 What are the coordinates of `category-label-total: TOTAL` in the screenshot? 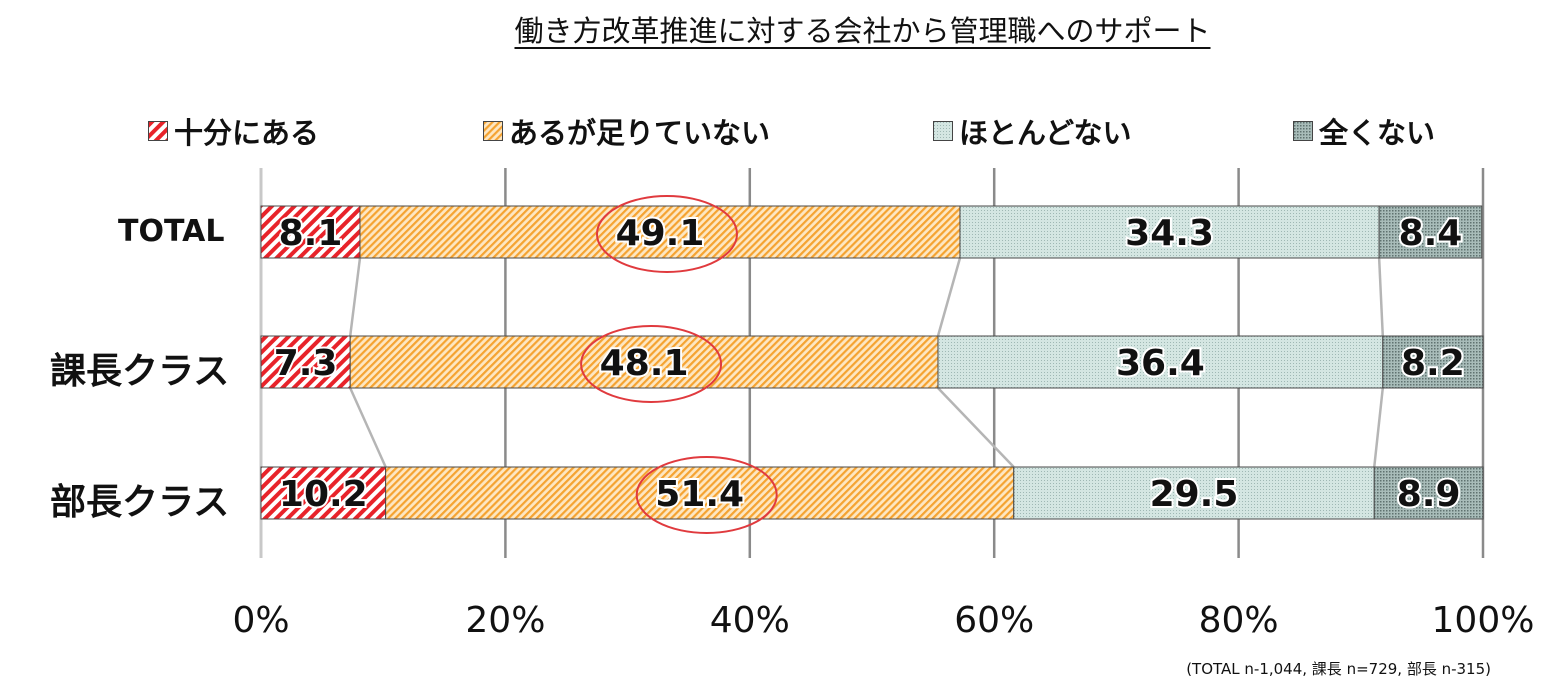 It's located at (171, 231).